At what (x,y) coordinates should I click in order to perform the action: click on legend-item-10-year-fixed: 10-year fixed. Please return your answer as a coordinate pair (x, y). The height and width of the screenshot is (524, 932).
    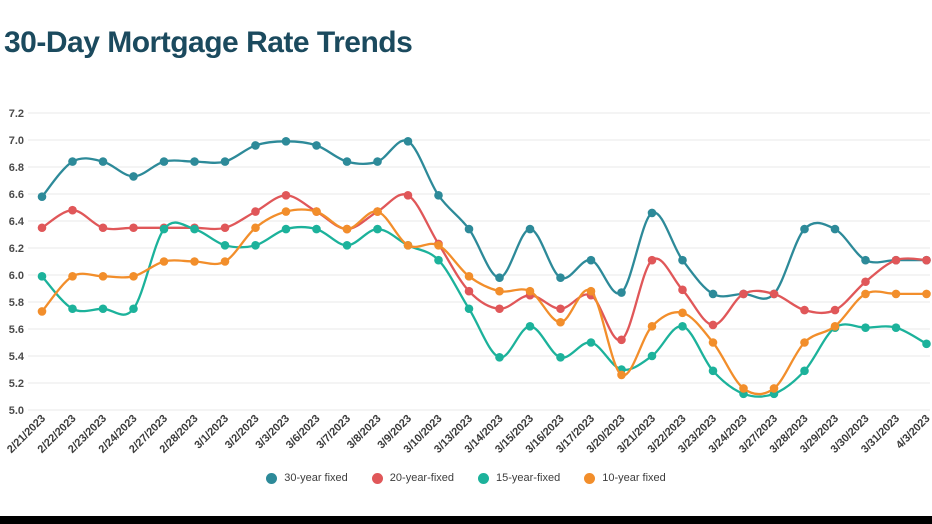
    Looking at the image, I should click on (625, 478).